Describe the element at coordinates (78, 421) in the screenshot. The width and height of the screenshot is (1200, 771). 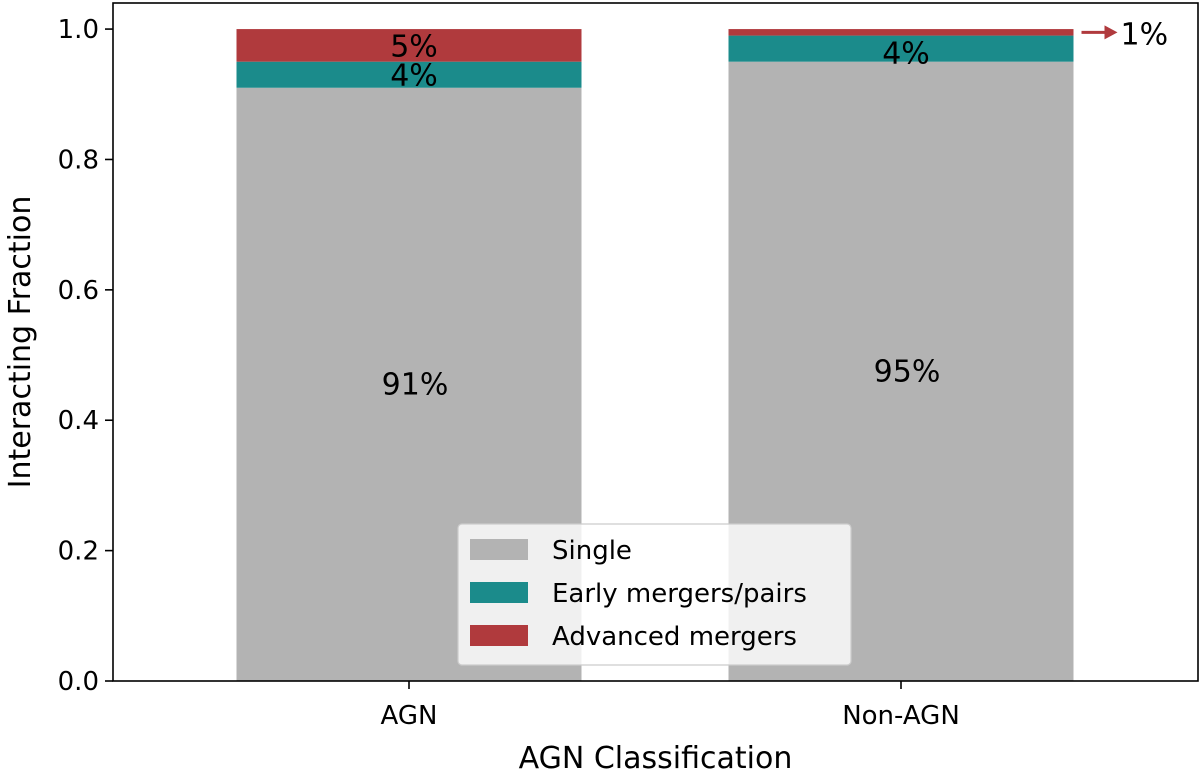
I see `y-tick-label: 0.4` at that location.